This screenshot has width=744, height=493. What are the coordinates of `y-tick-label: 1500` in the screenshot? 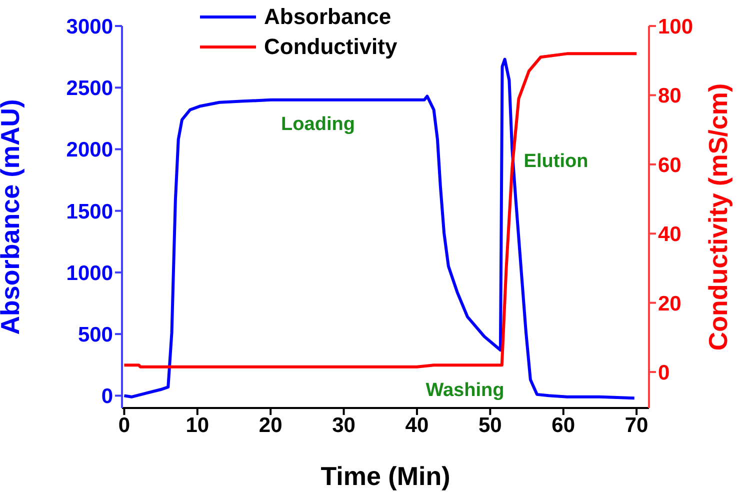 It's located at (89, 212).